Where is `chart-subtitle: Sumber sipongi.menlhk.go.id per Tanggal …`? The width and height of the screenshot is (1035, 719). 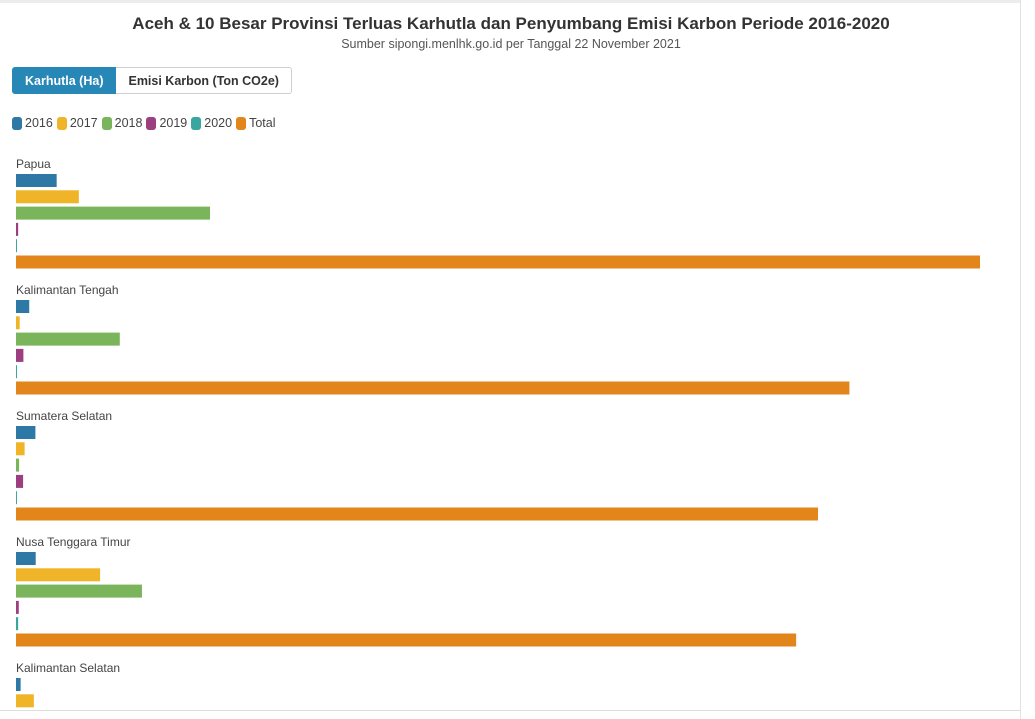 chart-subtitle: Sumber sipongi.menlhk.go.id per Tanggal … is located at coordinates (511, 44).